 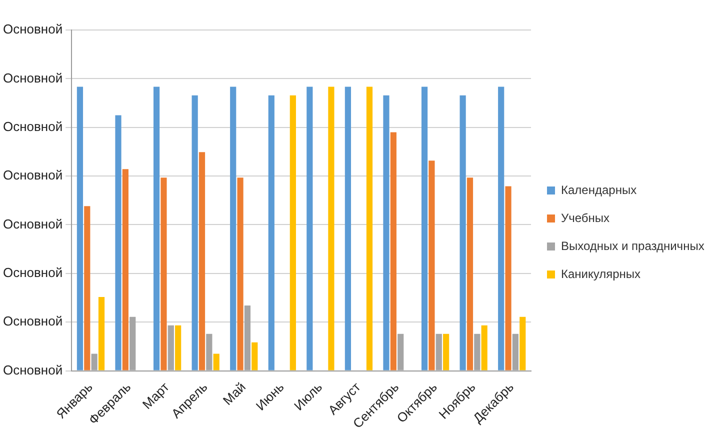 What do you see at coordinates (599, 189) in the screenshot?
I see `legend-label: Календарных` at bounding box center [599, 189].